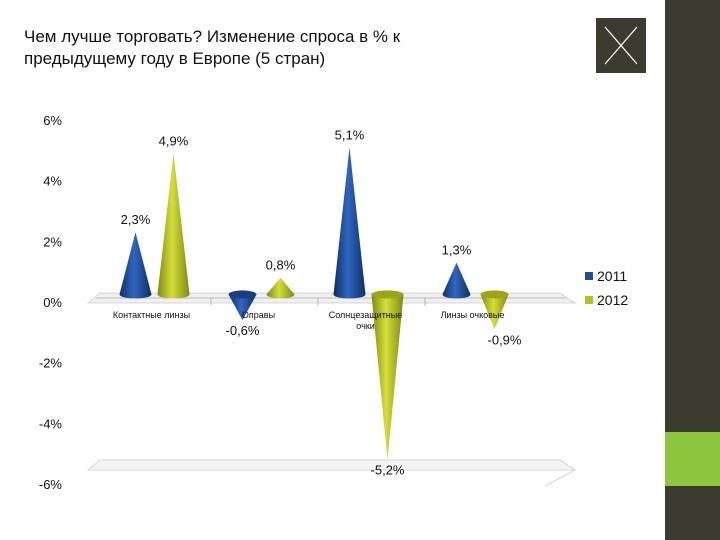  What do you see at coordinates (281, 265) in the screenshot?
I see `data-label: 0,8%` at bounding box center [281, 265].